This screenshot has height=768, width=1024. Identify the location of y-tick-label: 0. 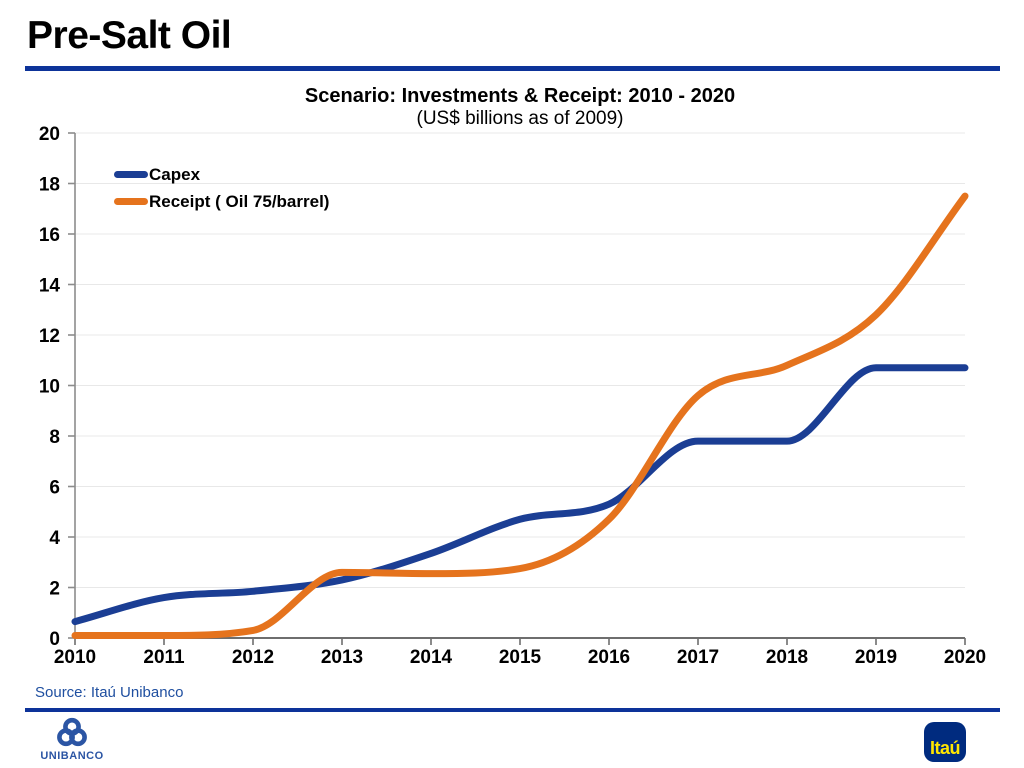
(54, 639).